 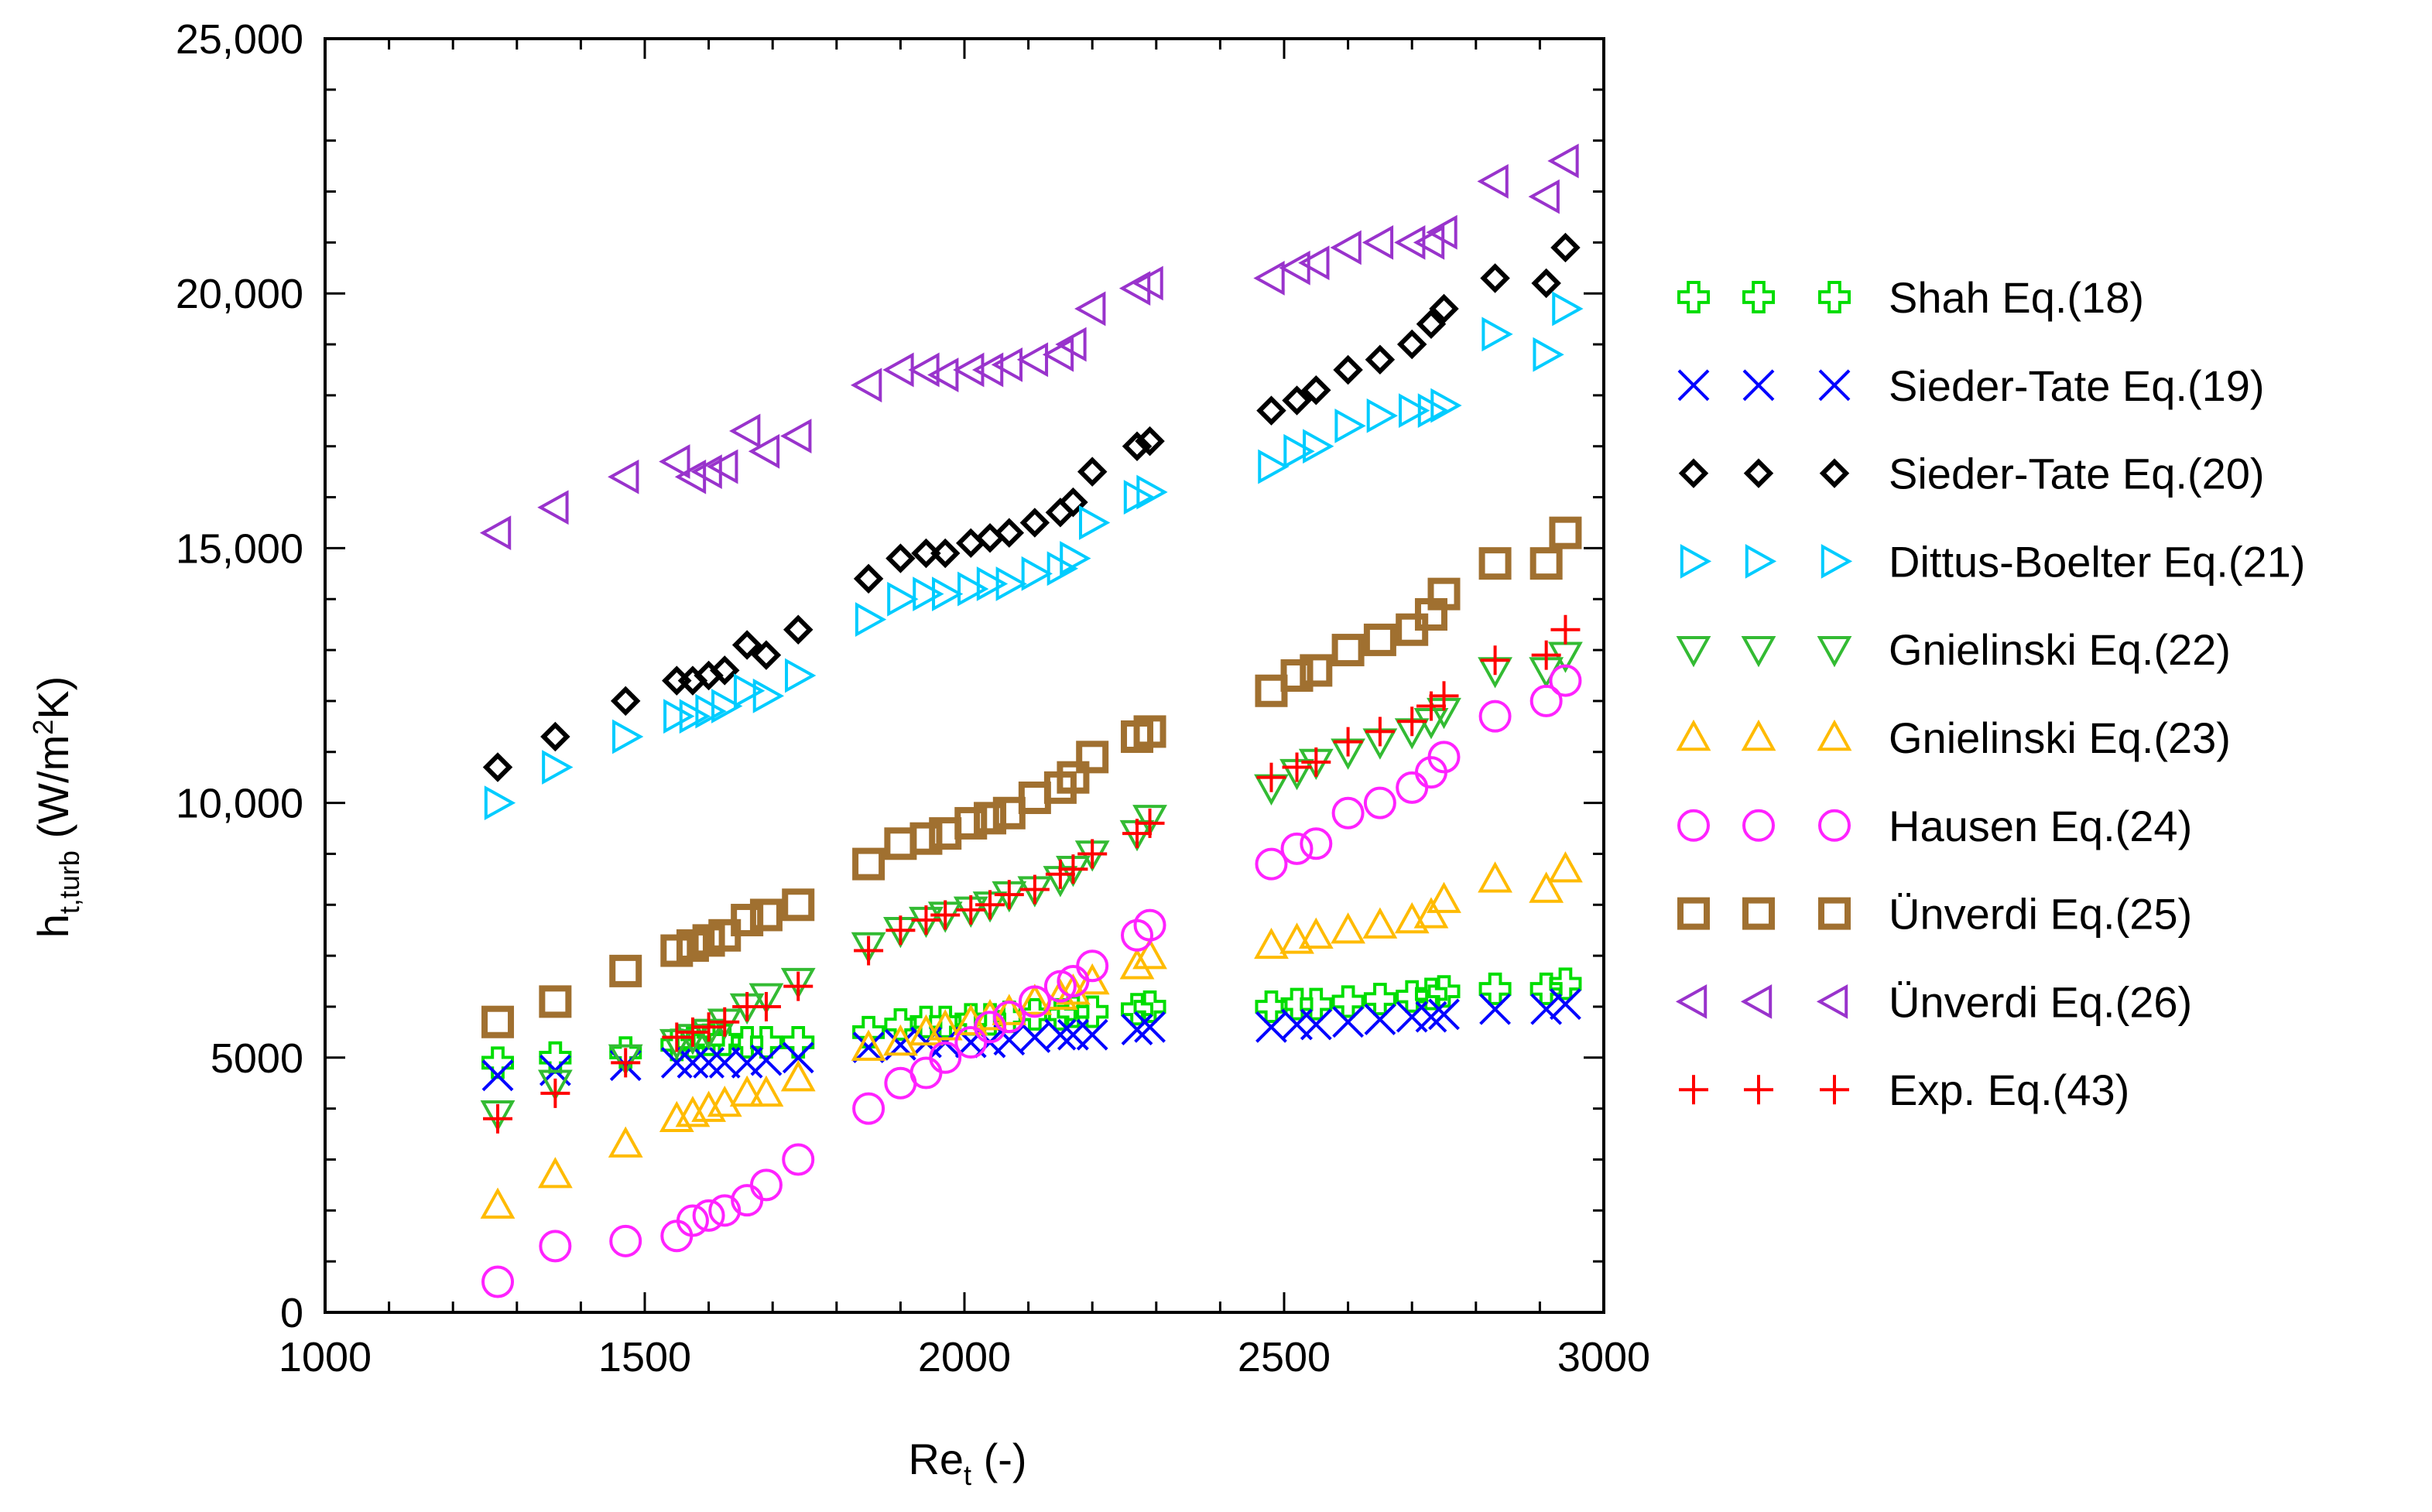 What do you see at coordinates (239, 548) in the screenshot?
I see `y-tick-label: 15,000` at bounding box center [239, 548].